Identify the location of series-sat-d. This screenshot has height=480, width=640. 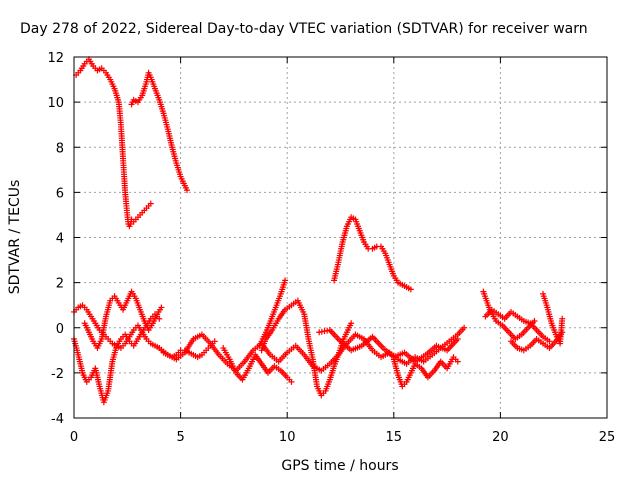
(372, 253).